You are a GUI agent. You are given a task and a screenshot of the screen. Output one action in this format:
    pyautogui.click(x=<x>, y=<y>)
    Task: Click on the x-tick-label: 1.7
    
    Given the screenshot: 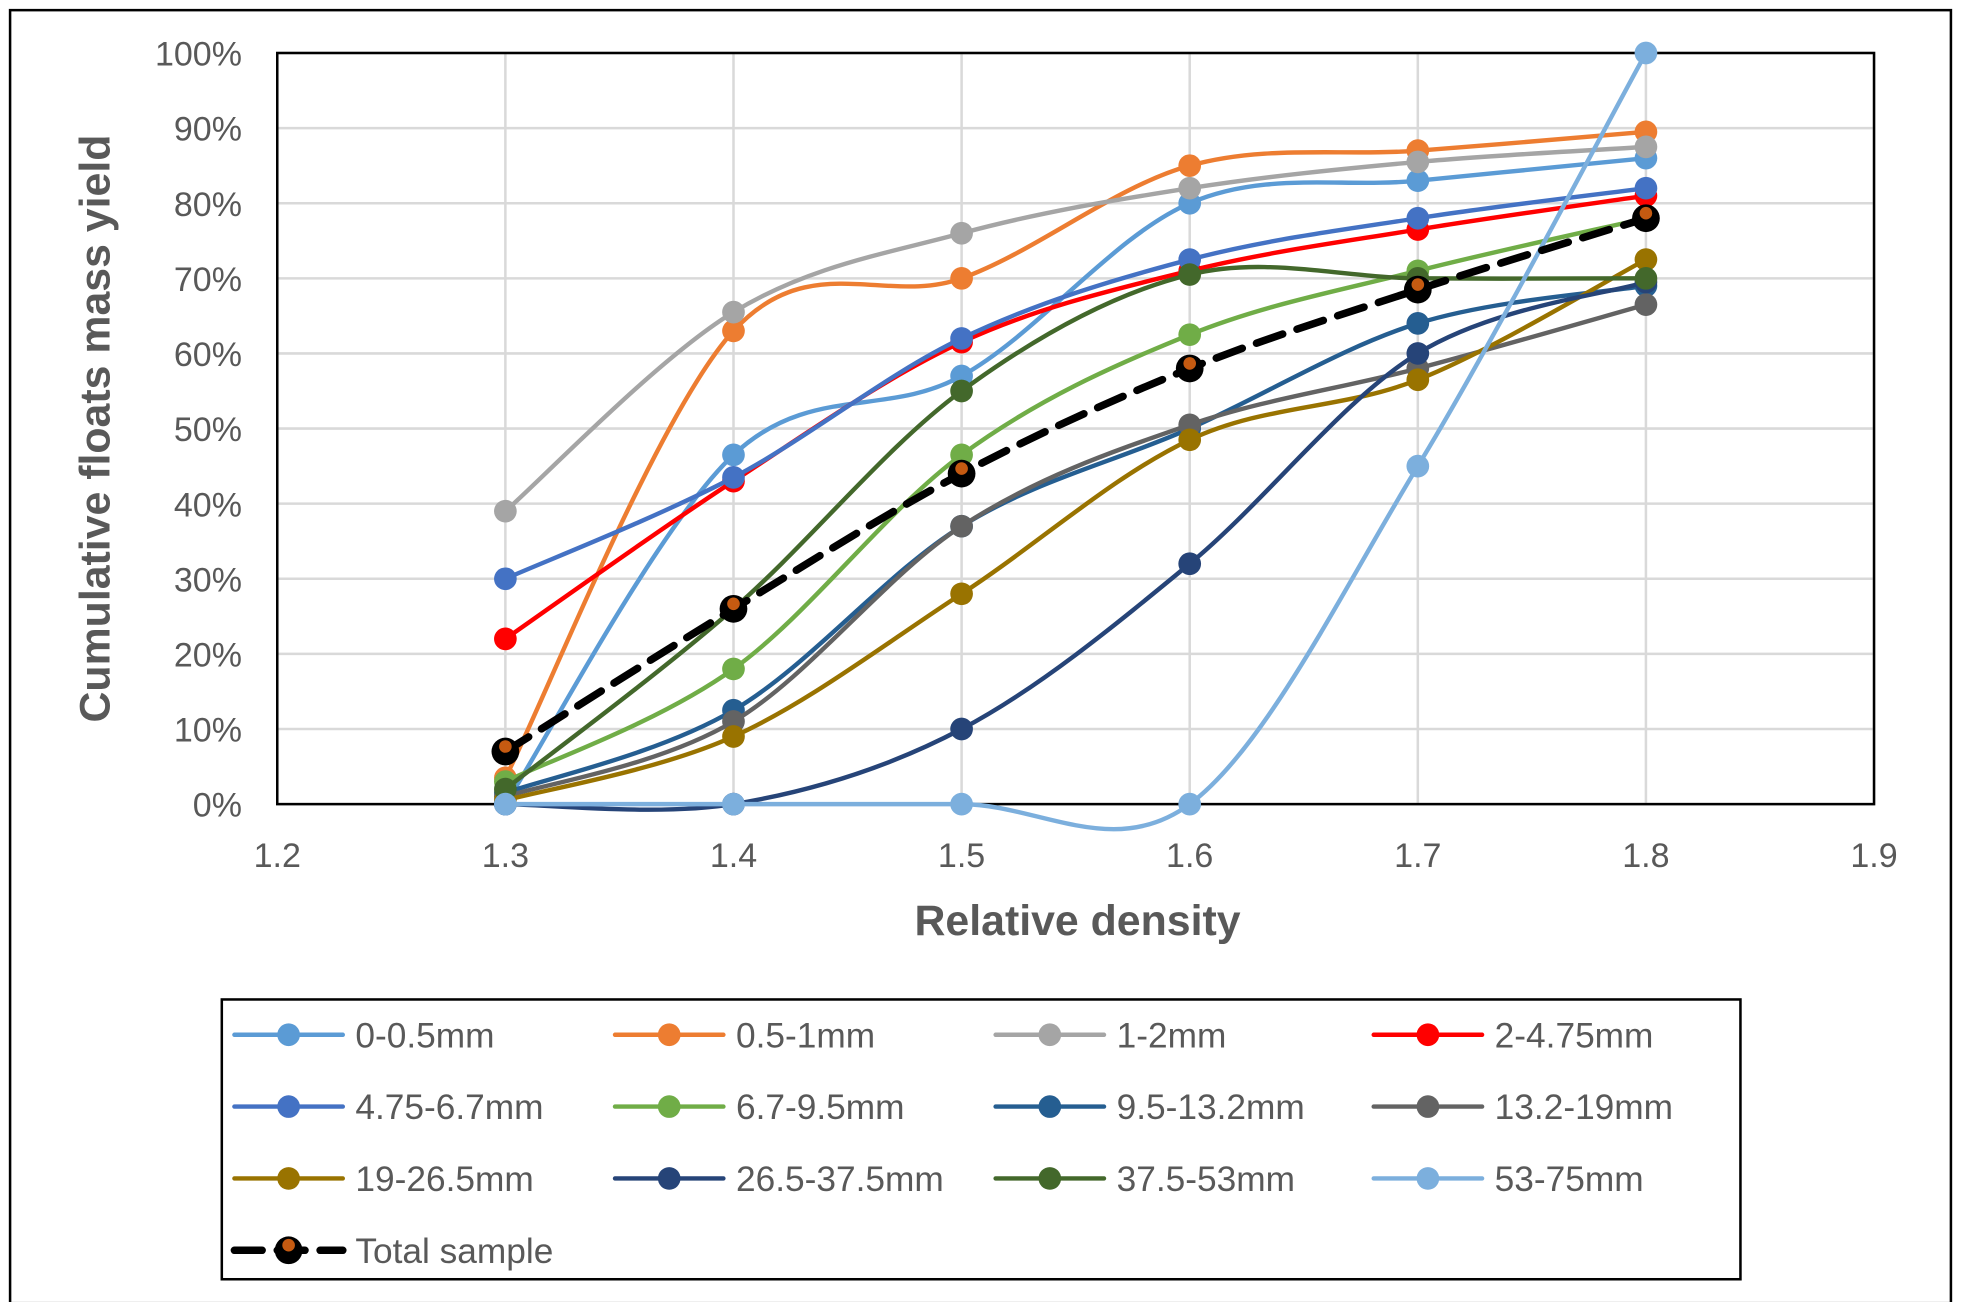 What is the action you would take?
    pyautogui.click(x=1417, y=856)
    